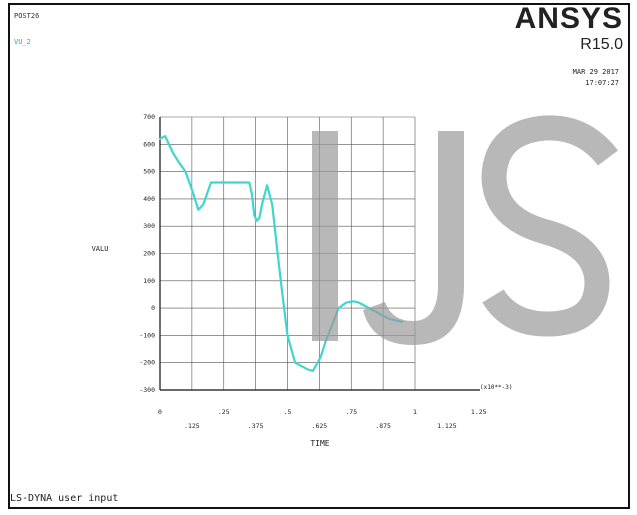 This screenshot has width=637, height=515. Describe the element at coordinates (153, 308) in the screenshot. I see `y-tick-label: 0` at that location.